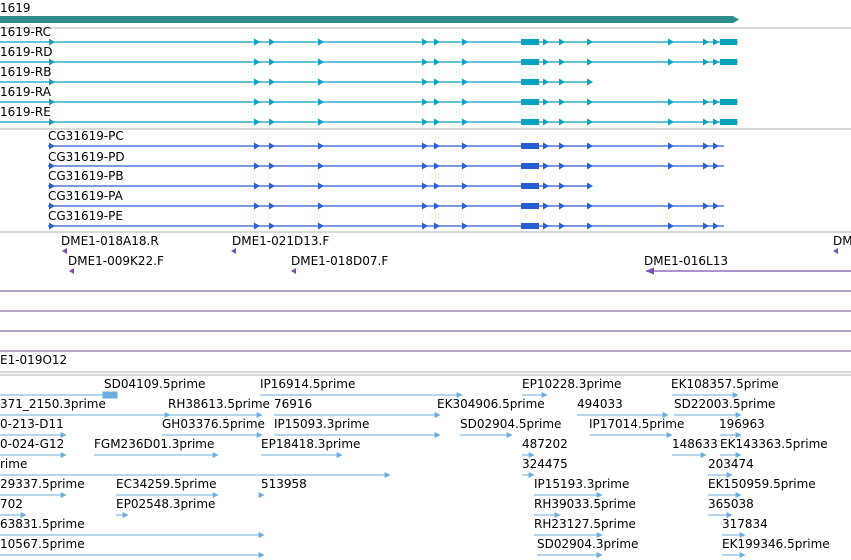 This screenshot has width=851, height=560. What do you see at coordinates (600, 404) in the screenshot?
I see `cdna-label: 494033` at bounding box center [600, 404].